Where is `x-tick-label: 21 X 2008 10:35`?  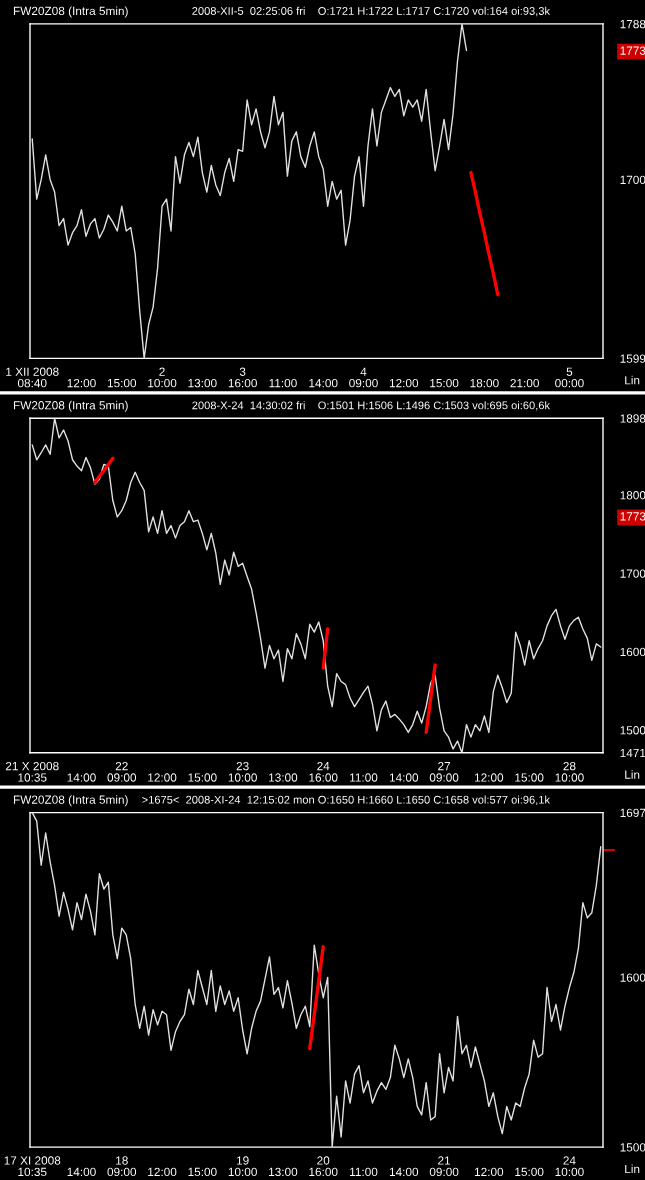 x-tick-label: 21 X 2008 10:35 is located at coordinates (32, 771).